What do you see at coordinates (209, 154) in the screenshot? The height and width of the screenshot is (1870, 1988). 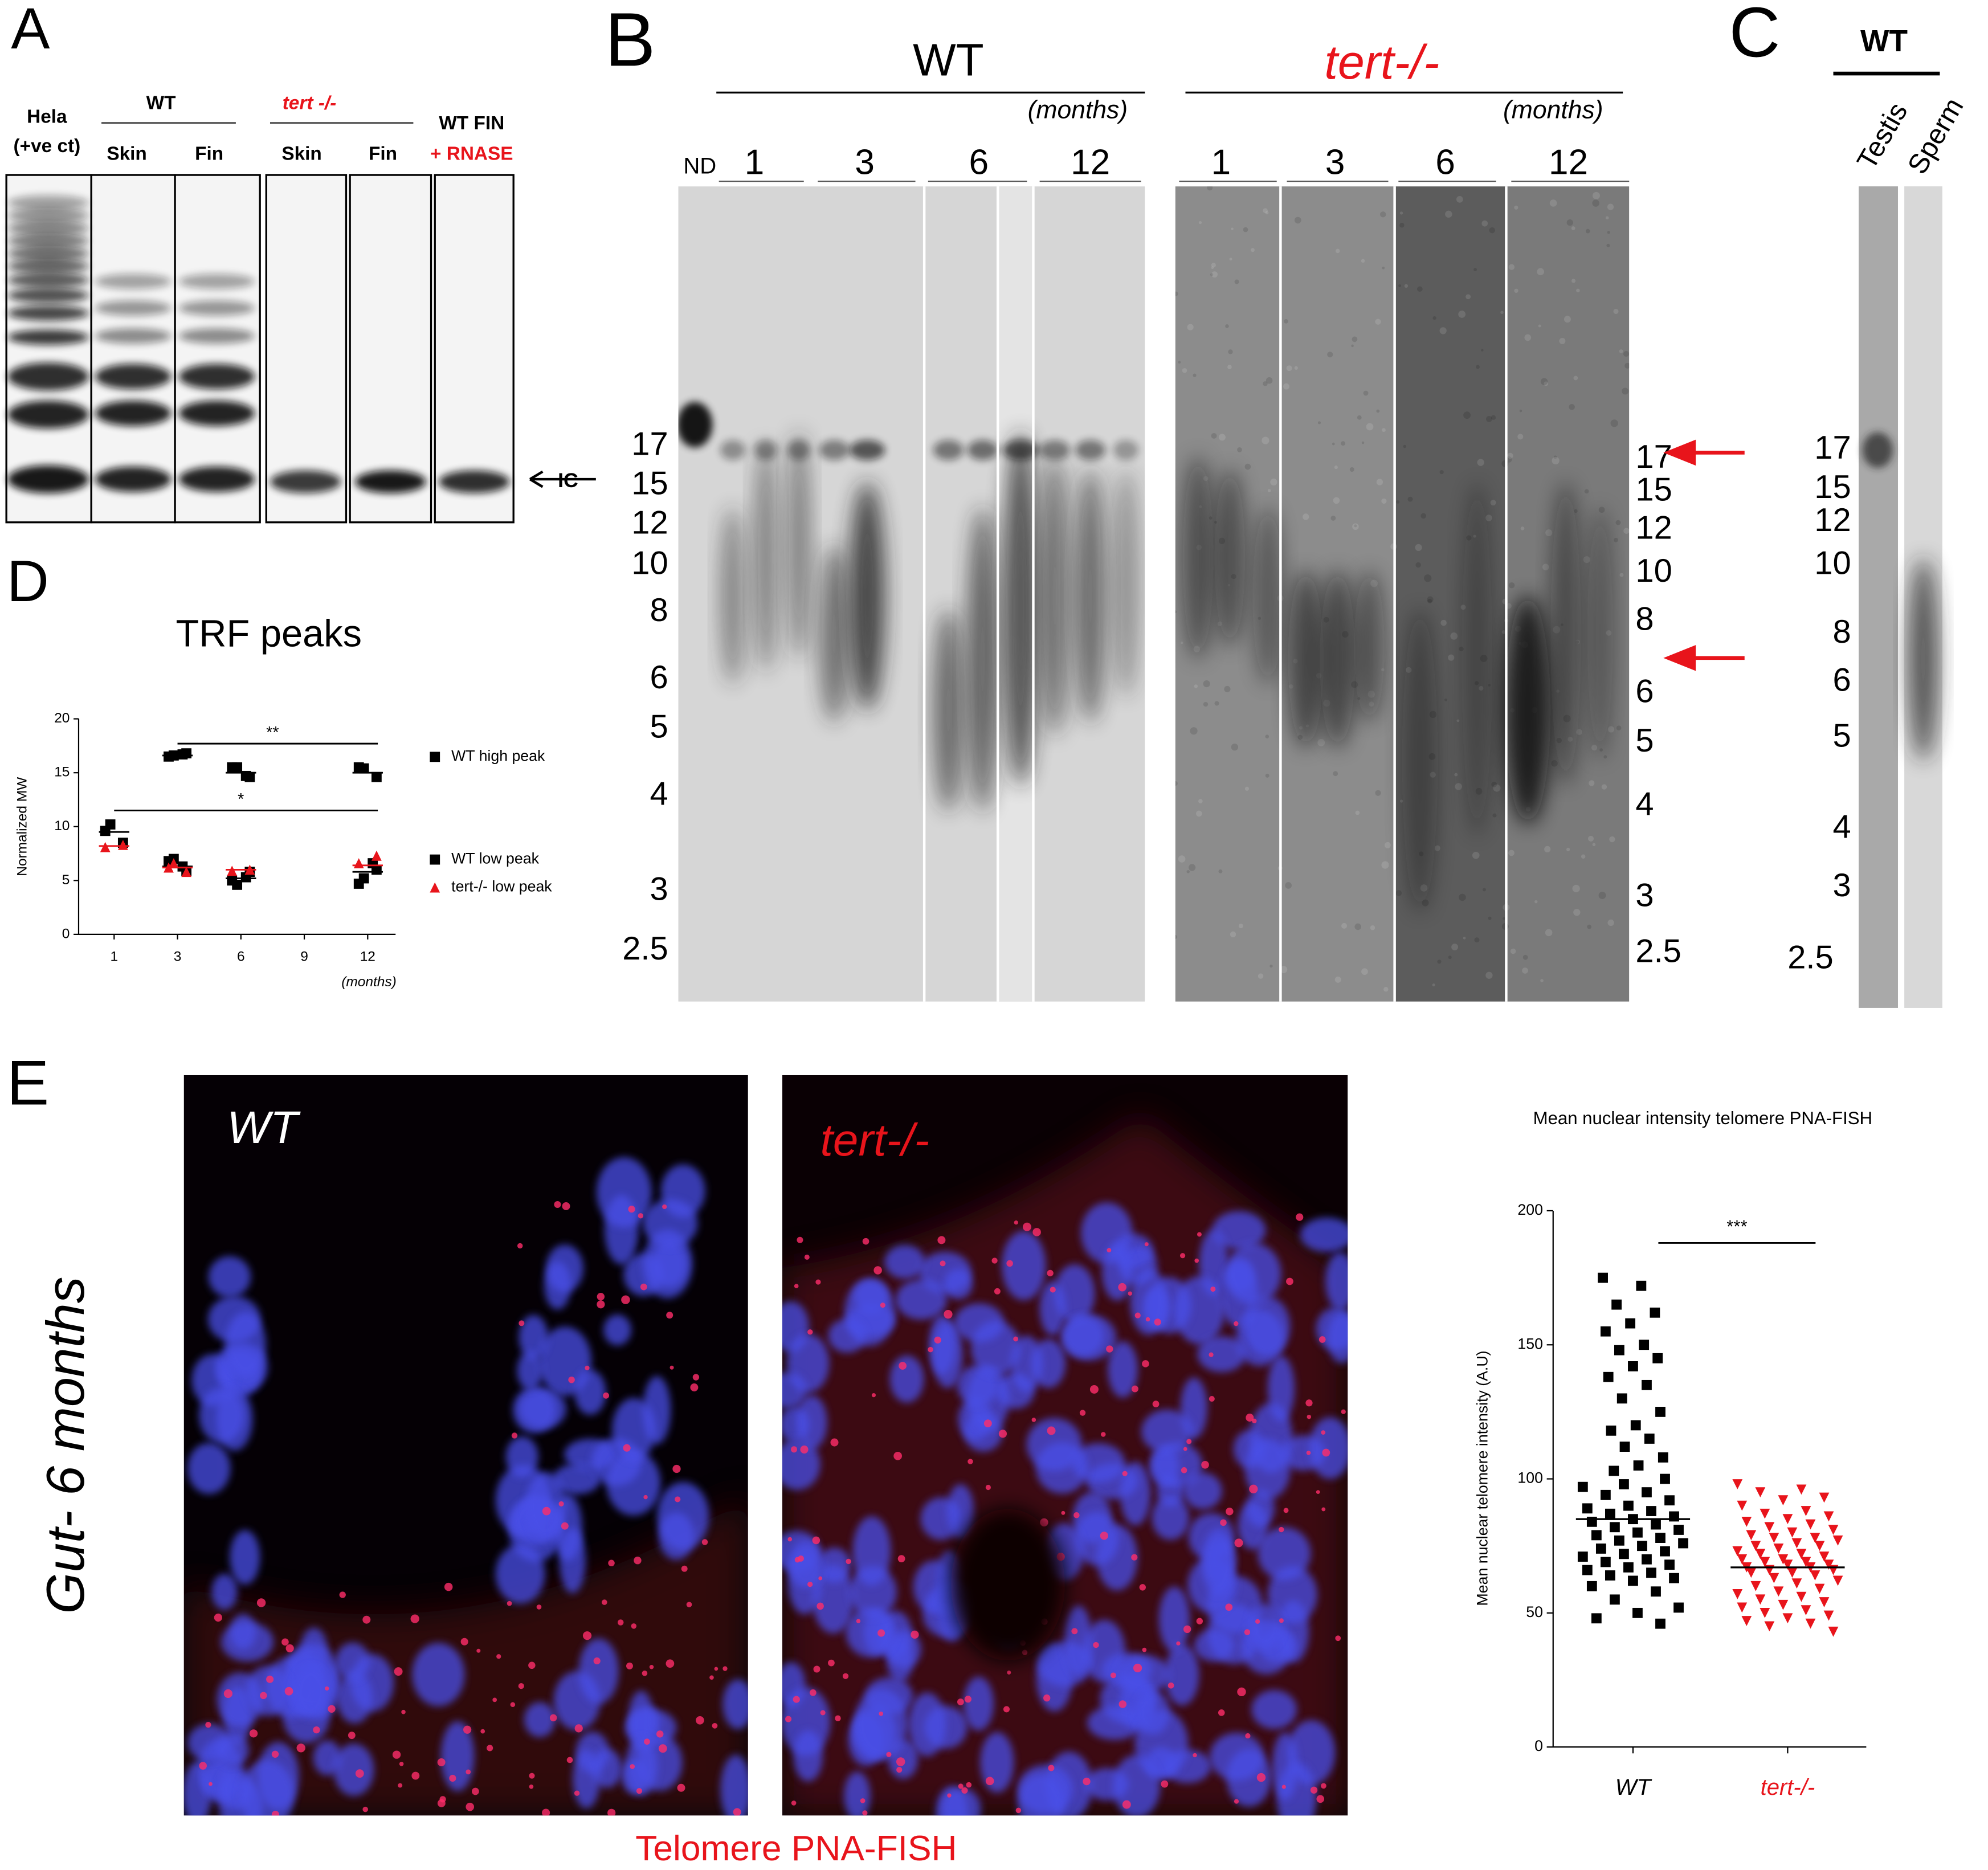 I see `lane-label: Fin` at bounding box center [209, 154].